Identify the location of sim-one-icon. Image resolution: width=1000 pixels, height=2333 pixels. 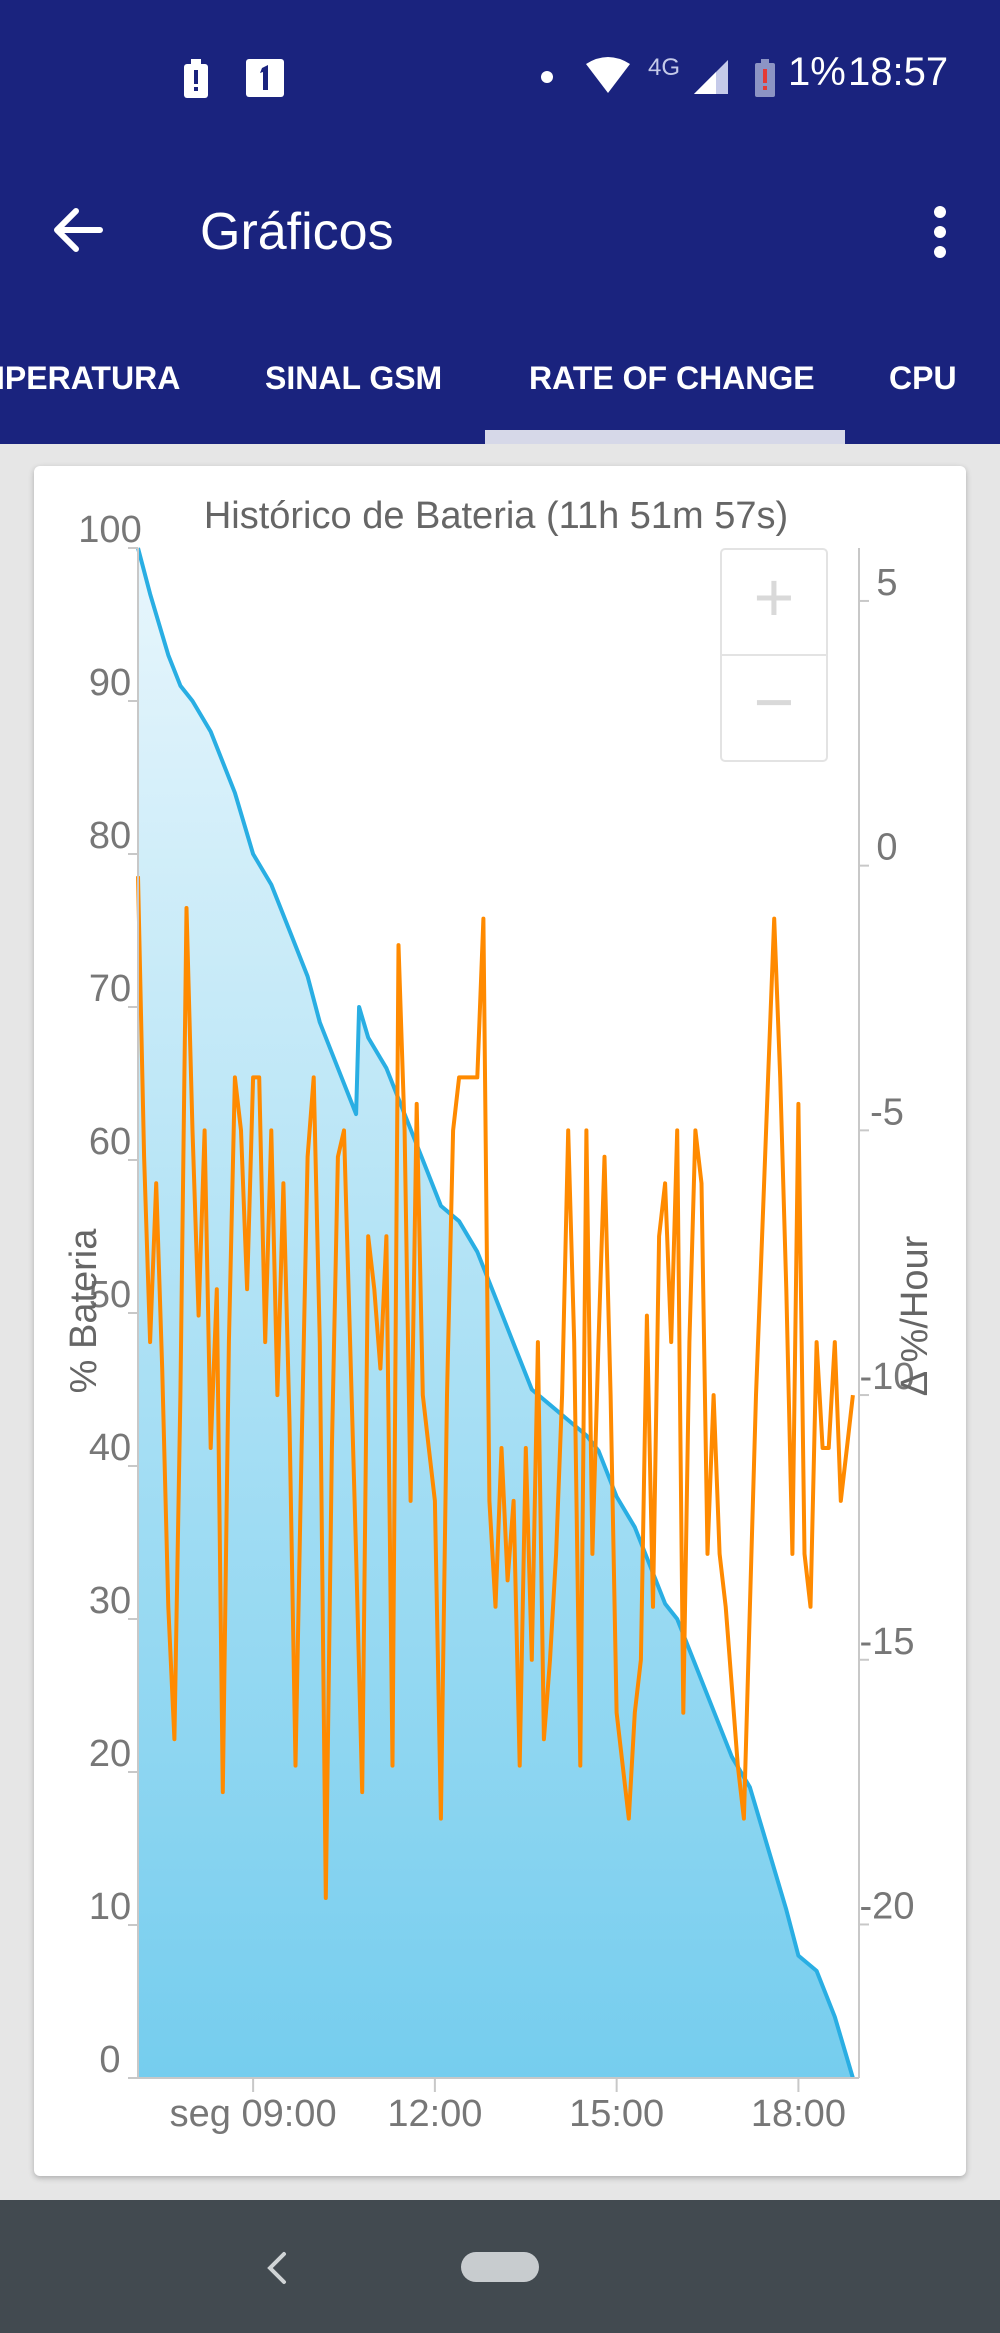
(265, 78).